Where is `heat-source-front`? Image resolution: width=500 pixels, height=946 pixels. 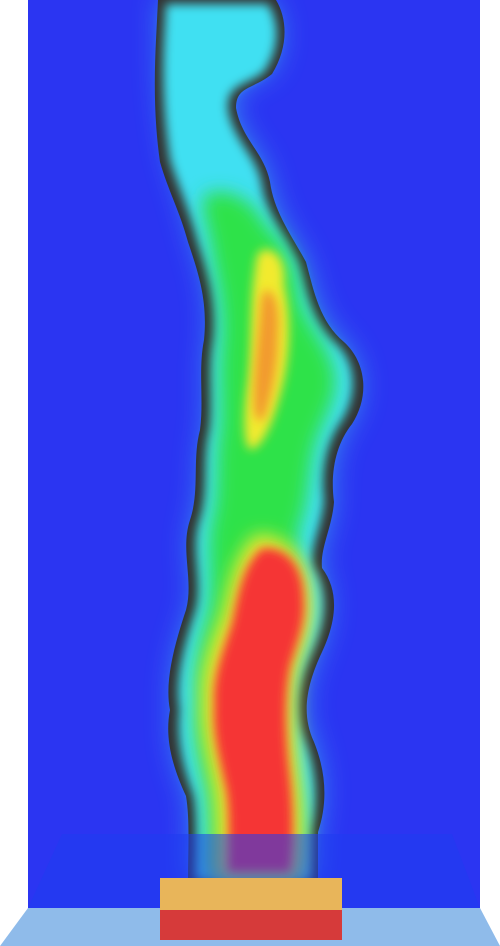
heat-source-front is located at coordinates (251, 925).